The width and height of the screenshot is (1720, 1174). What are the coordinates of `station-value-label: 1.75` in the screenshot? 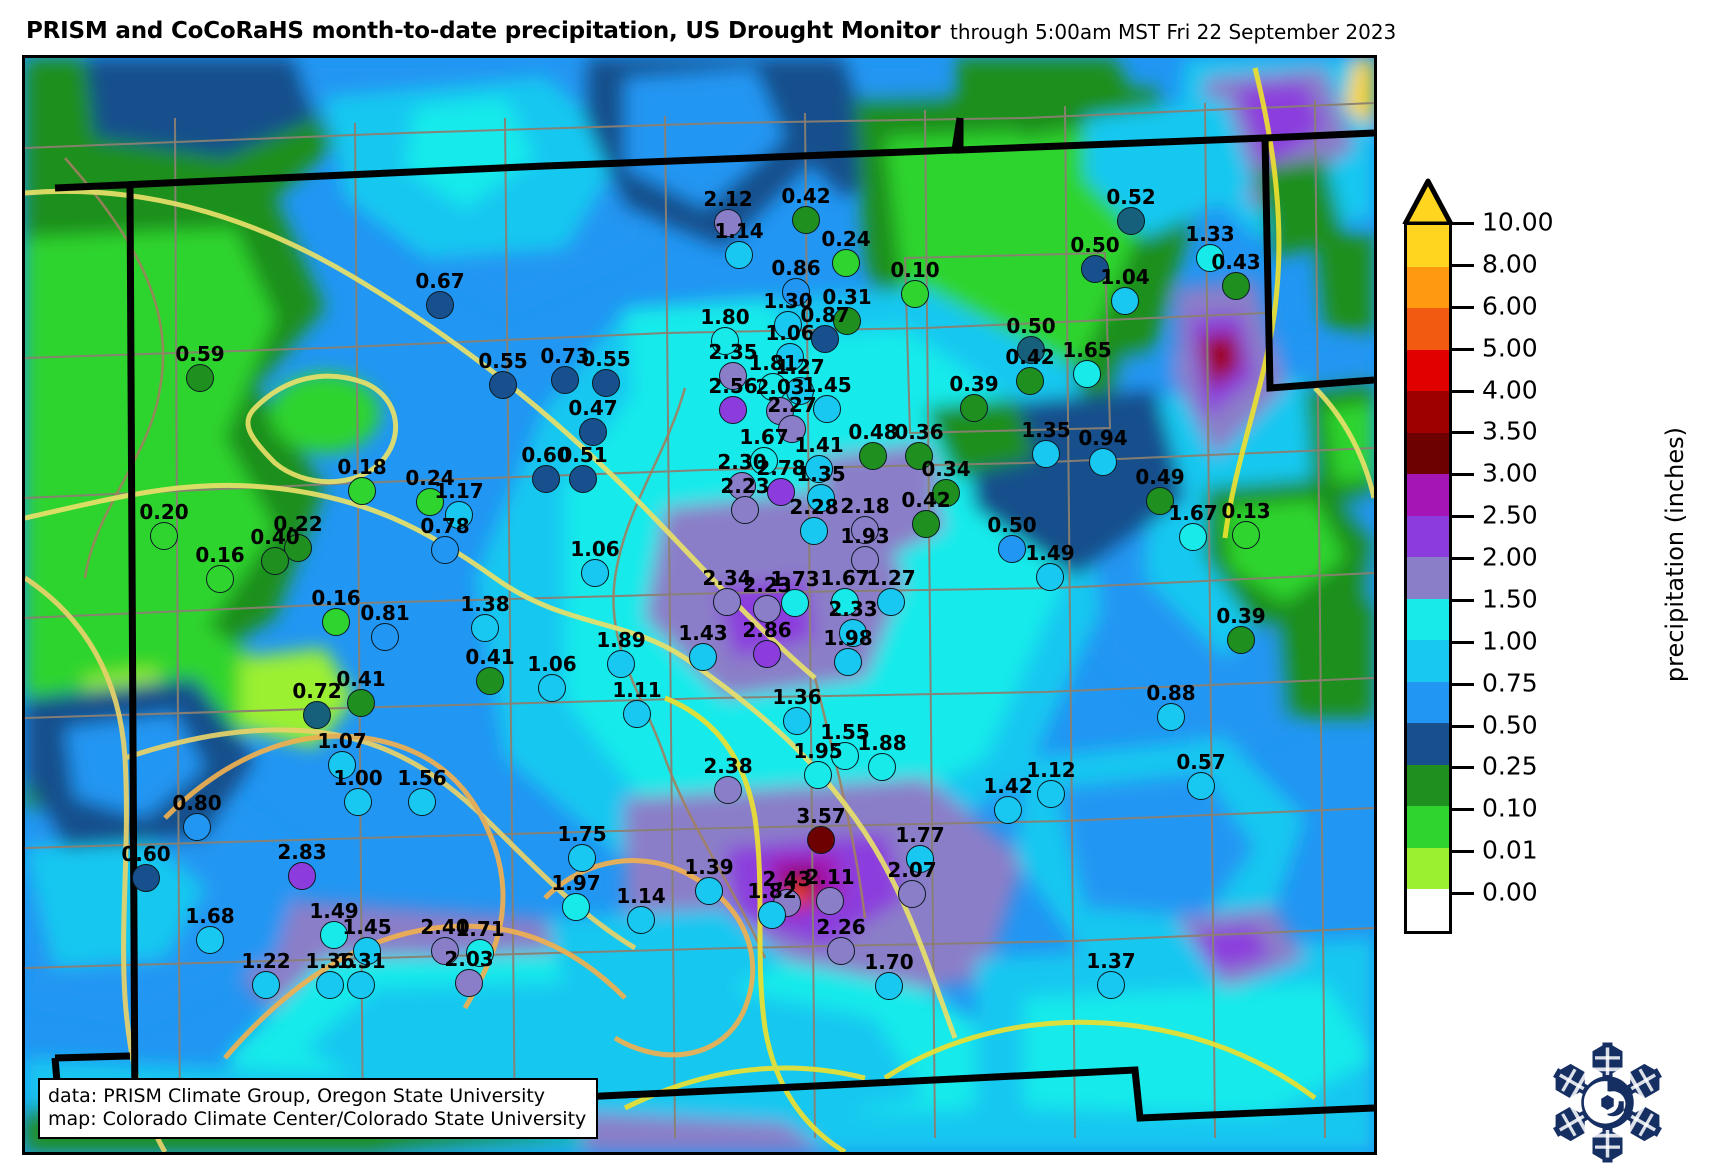 It's located at (582, 834).